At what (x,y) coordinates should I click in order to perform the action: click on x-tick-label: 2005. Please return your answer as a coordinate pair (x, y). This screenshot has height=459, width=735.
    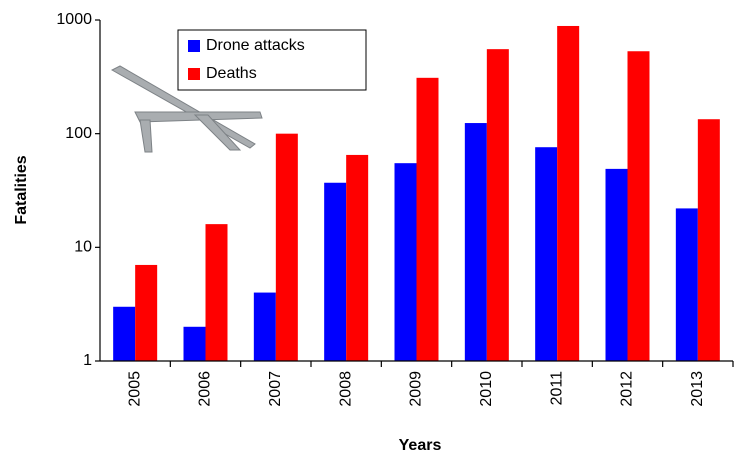
    Looking at the image, I should click on (134, 389).